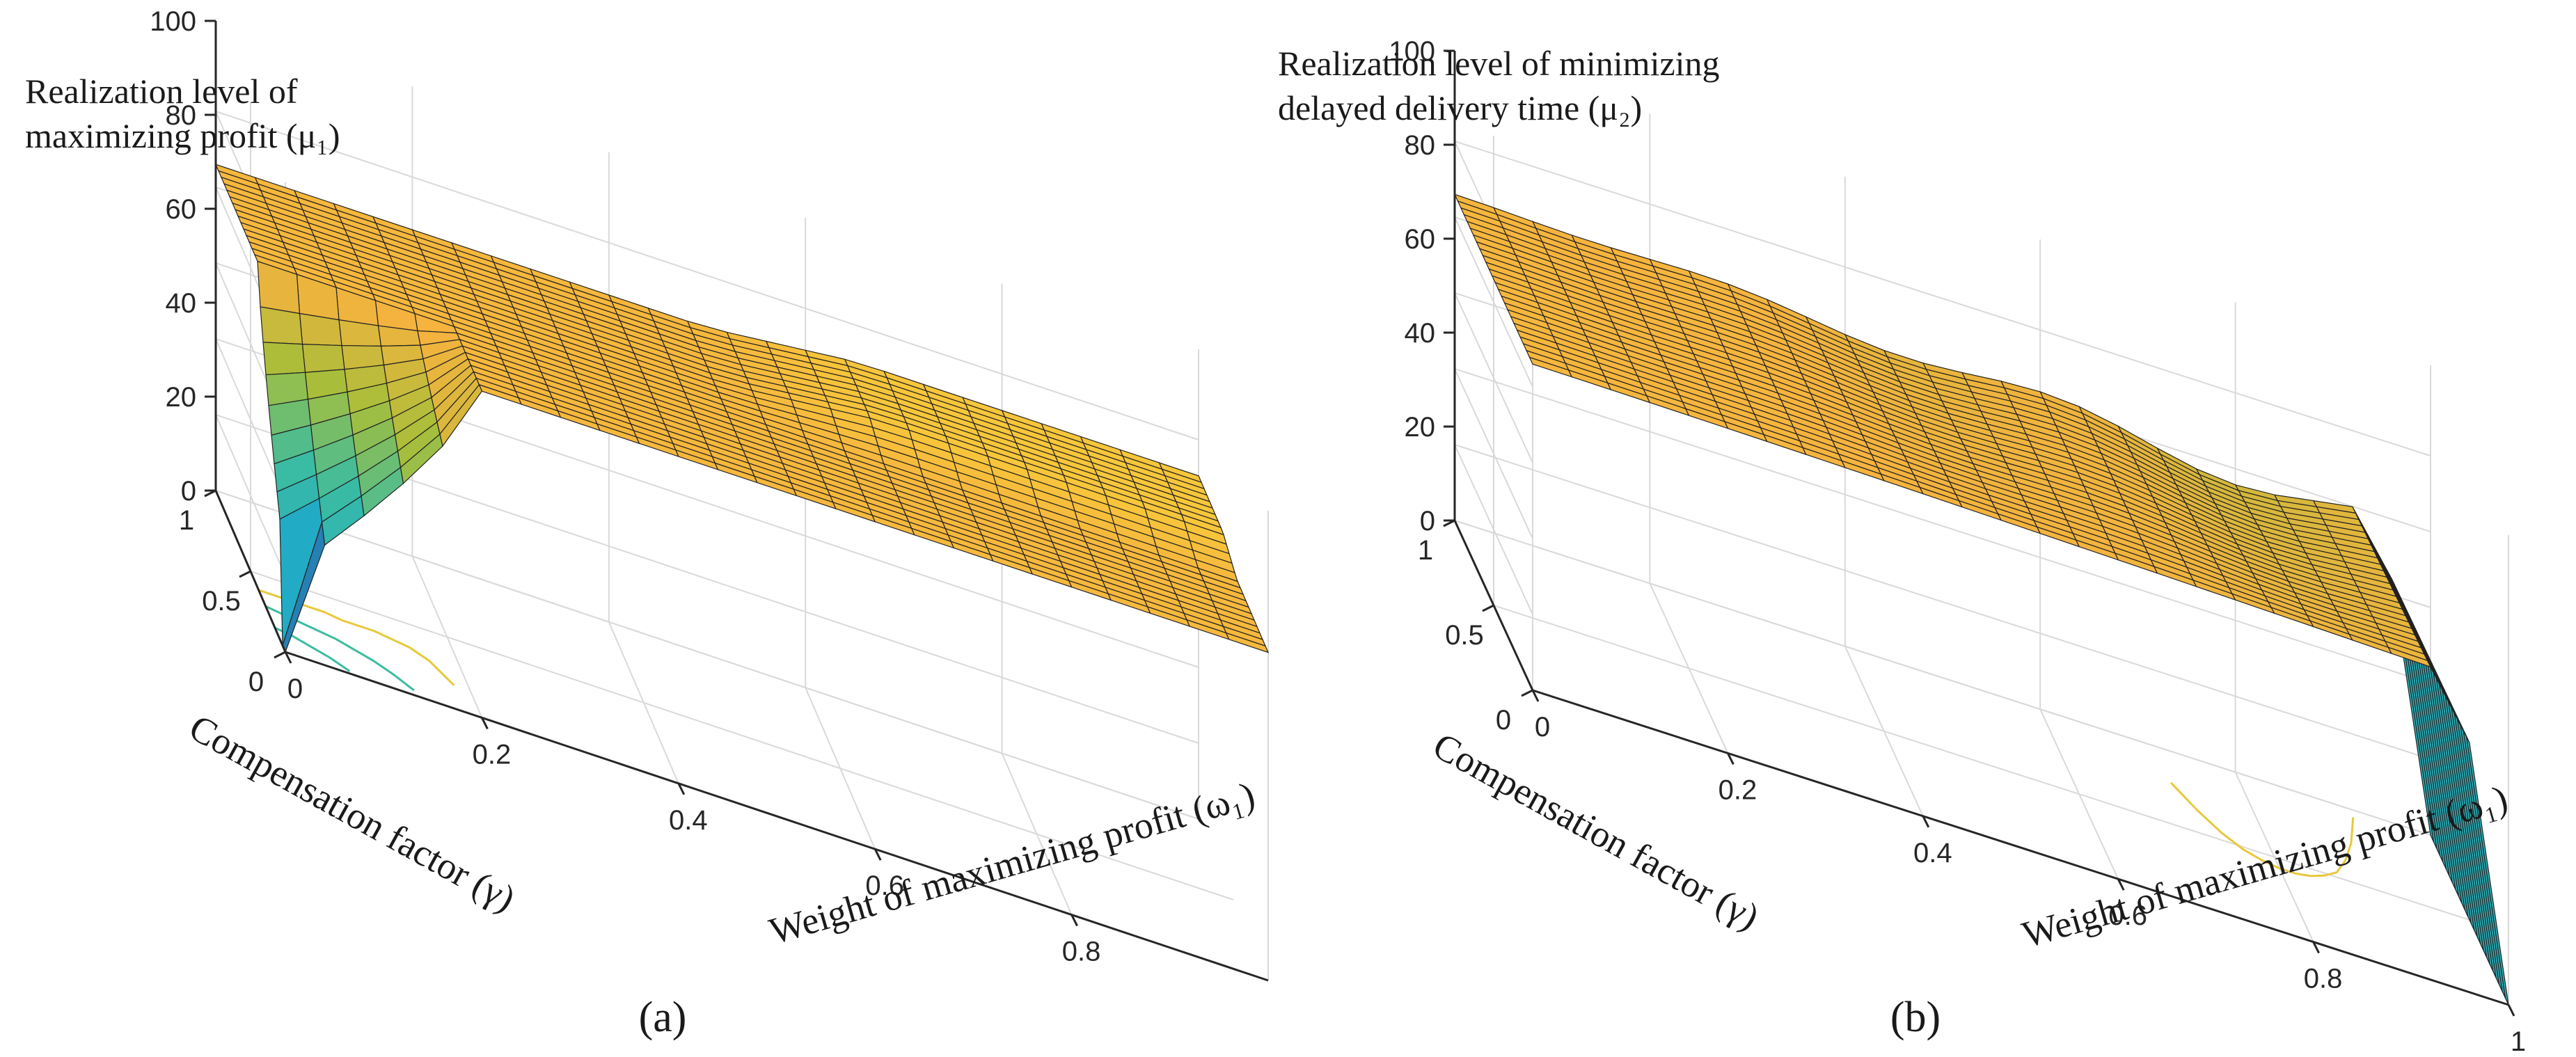  What do you see at coordinates (161, 91) in the screenshot?
I see `panel-a-z-title-line1: Realization level of` at bounding box center [161, 91].